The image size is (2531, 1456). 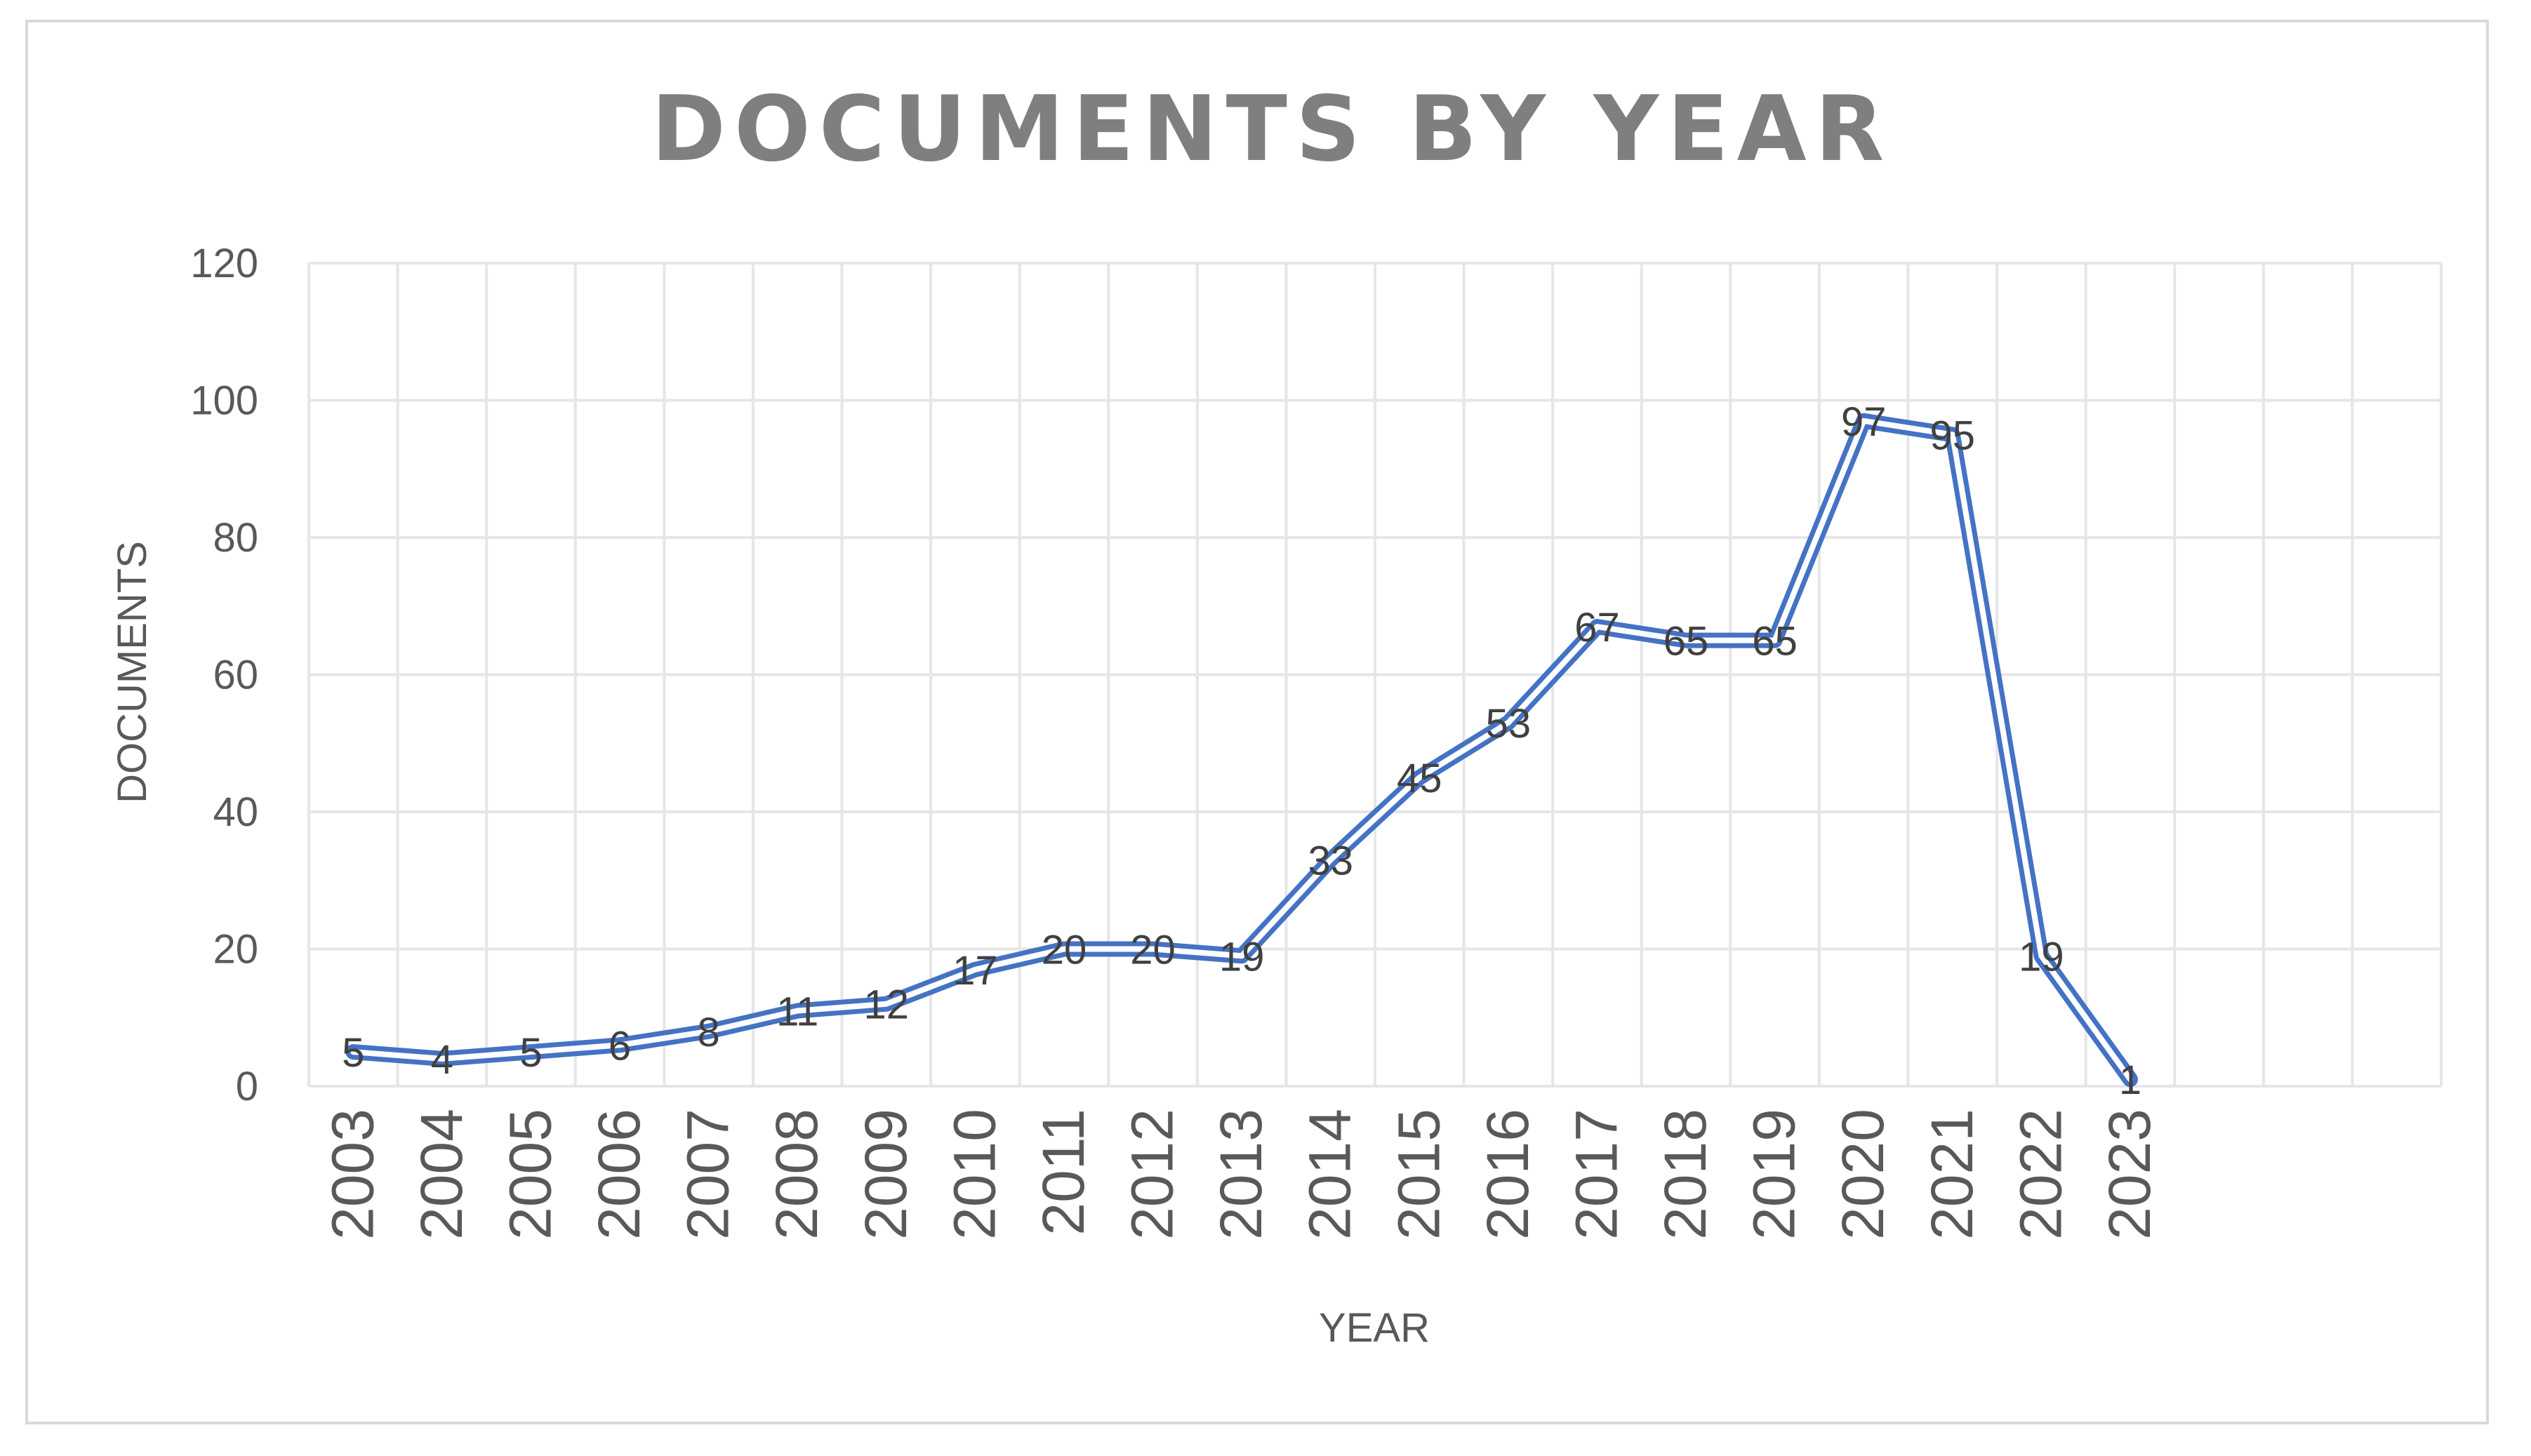 I want to click on data-label: 17, so click(x=975, y=971).